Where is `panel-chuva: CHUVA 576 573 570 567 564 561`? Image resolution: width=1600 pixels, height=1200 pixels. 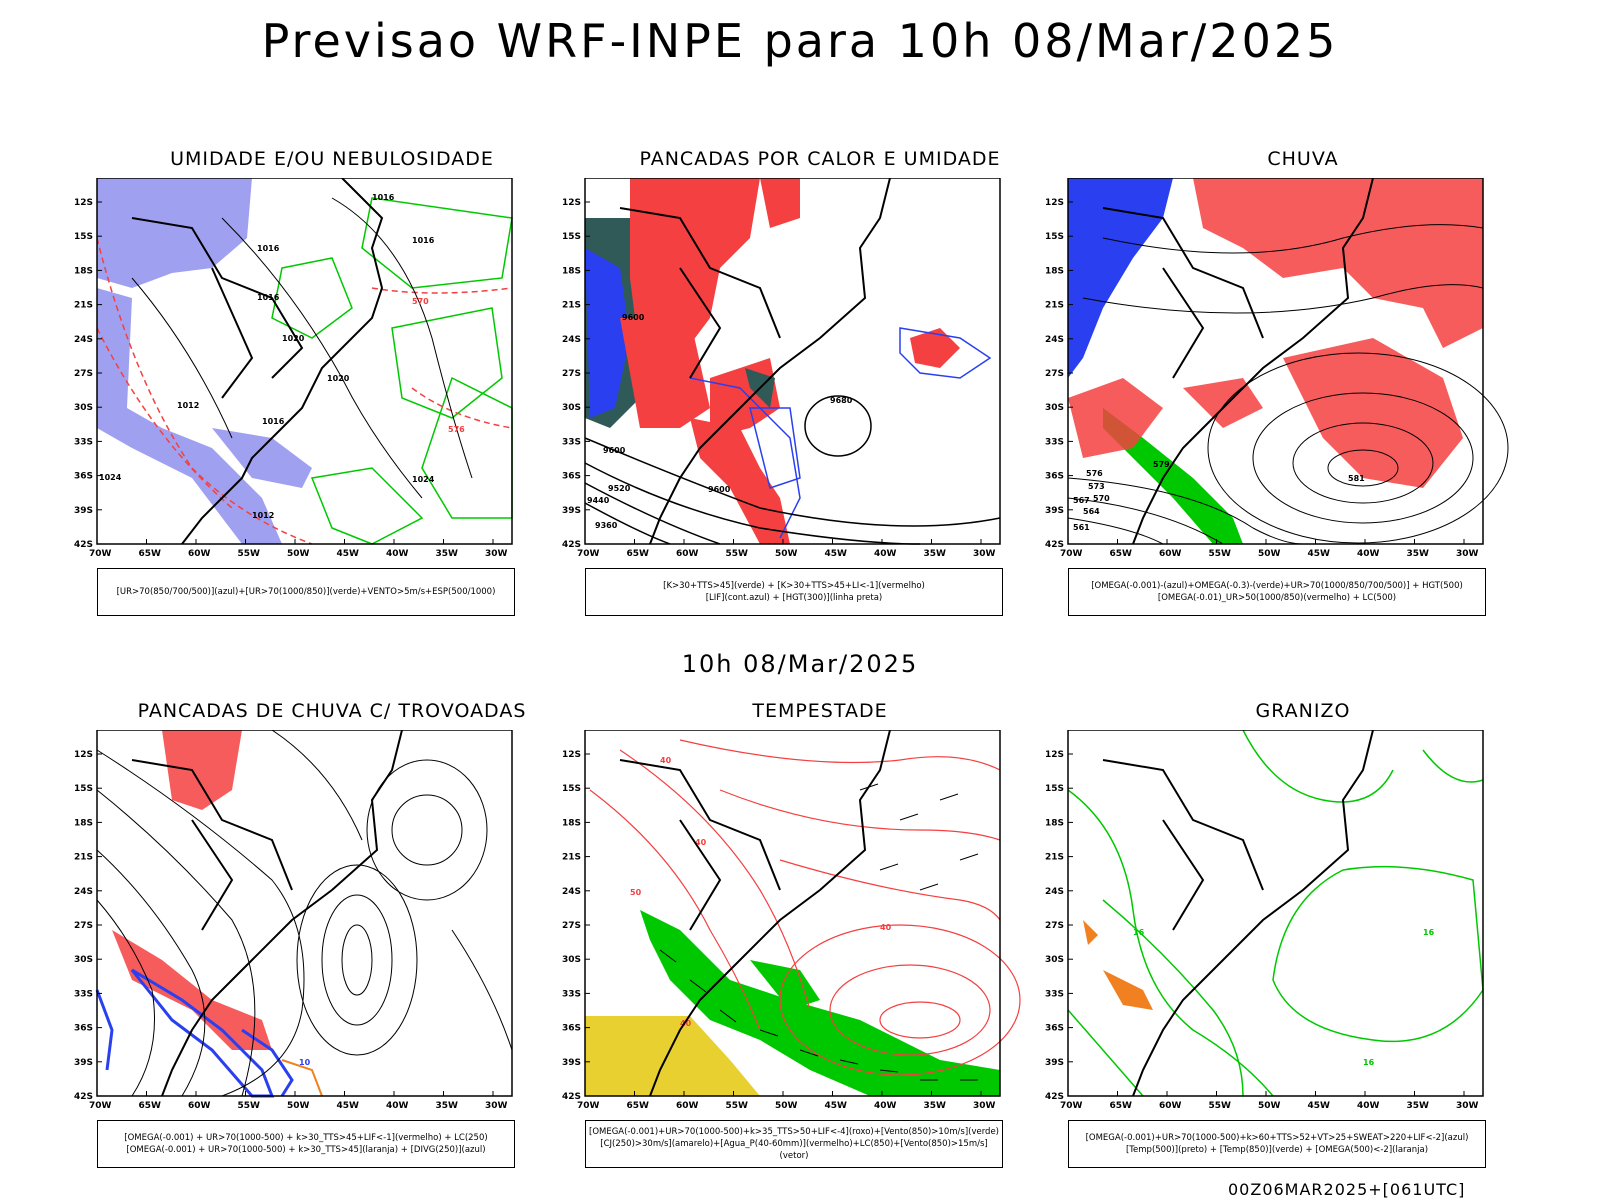 panel-chuva: CHUVA 576 573 570 567 564 561 is located at coordinates (1303, 388).